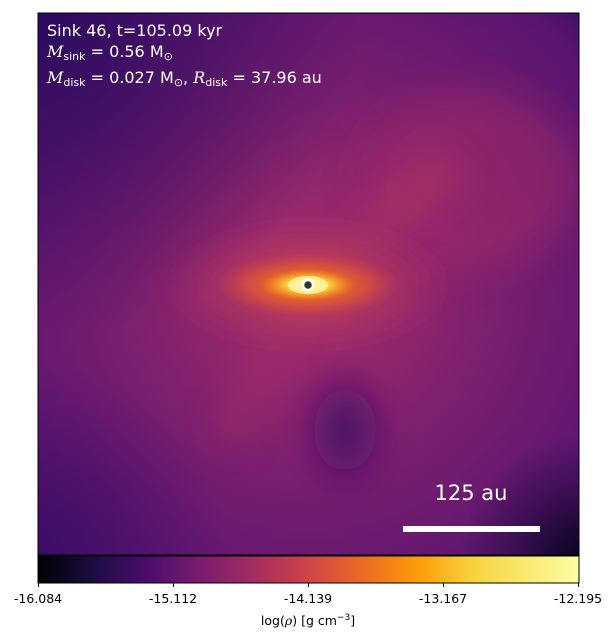  Describe the element at coordinates (272, 621) in the screenshot. I see `cbar-label-prefix: log(` at that location.